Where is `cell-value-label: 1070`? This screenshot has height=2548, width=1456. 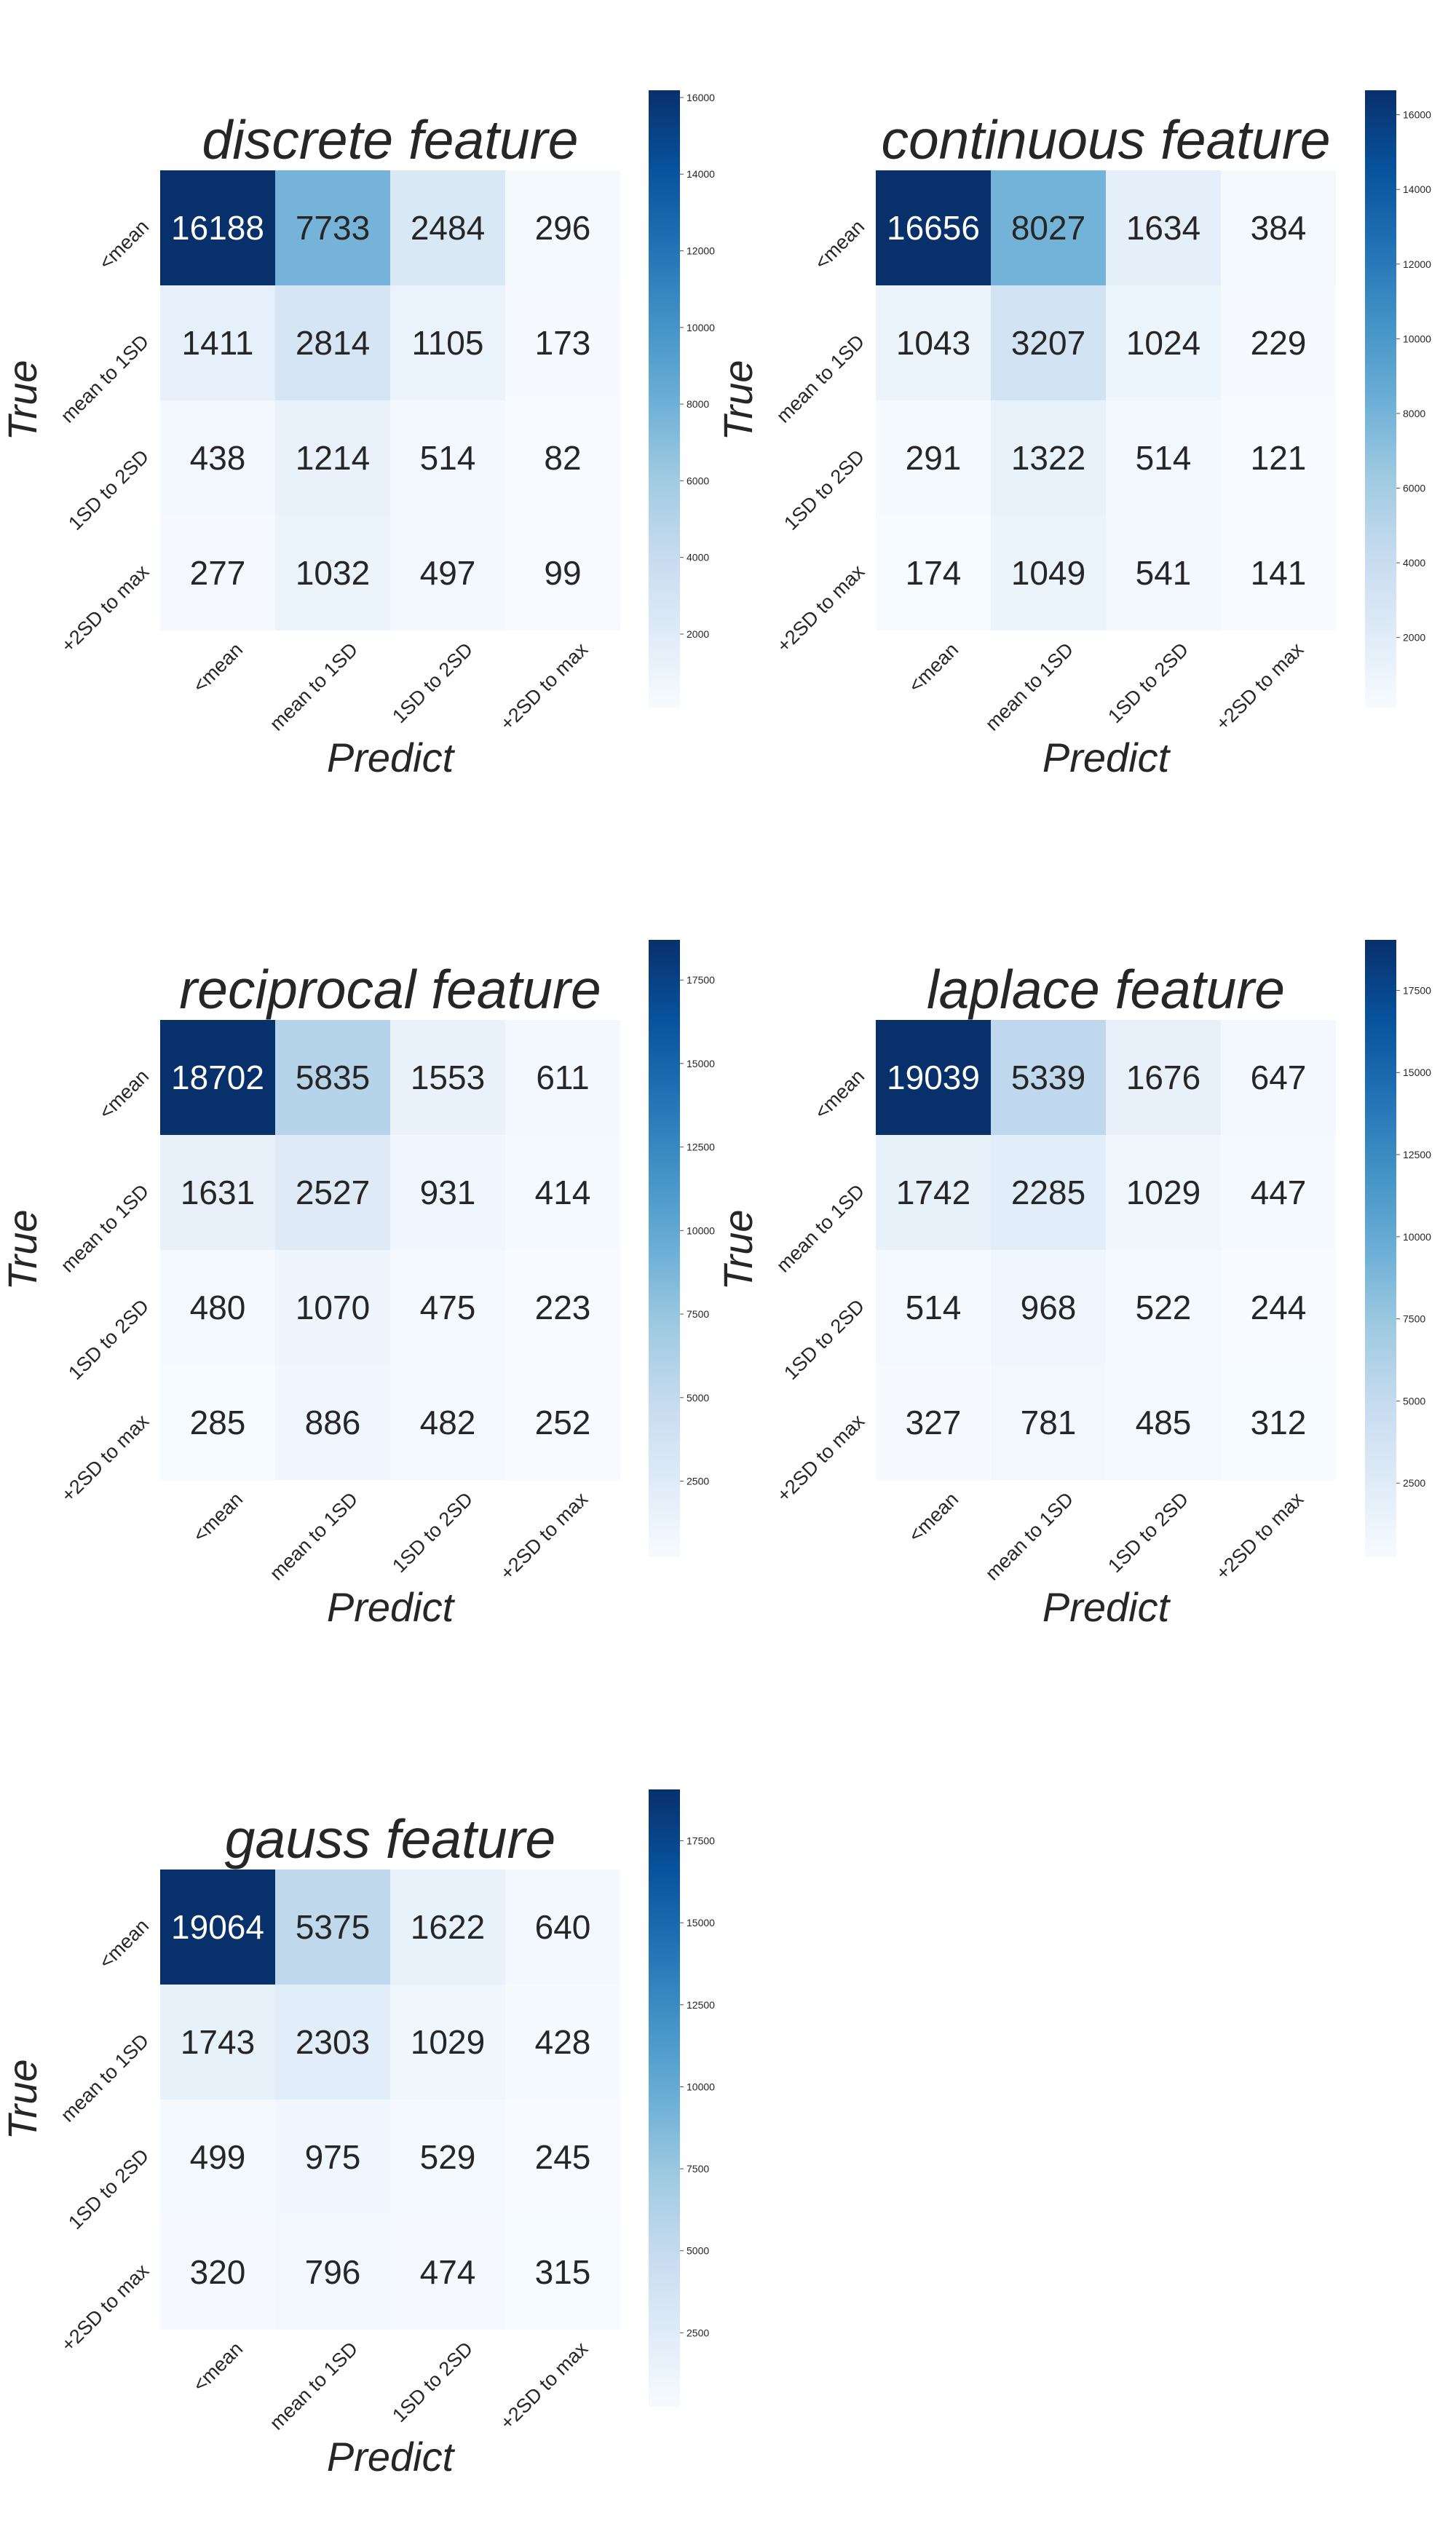
cell-value-label: 1070 is located at coordinates (333, 1307).